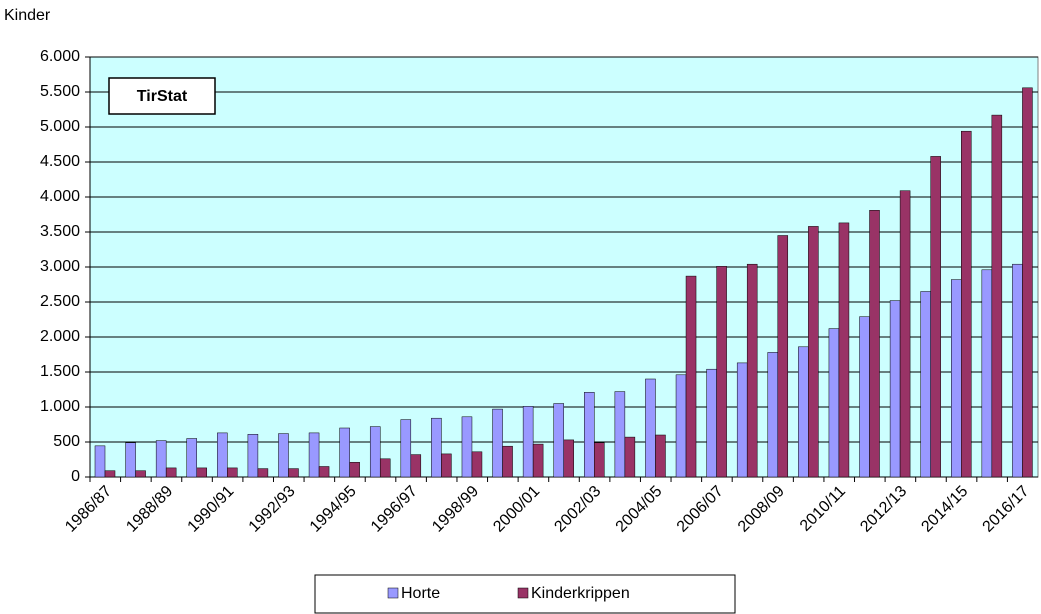  I want to click on x-tick-label: 2016/17, so click(1006, 509).